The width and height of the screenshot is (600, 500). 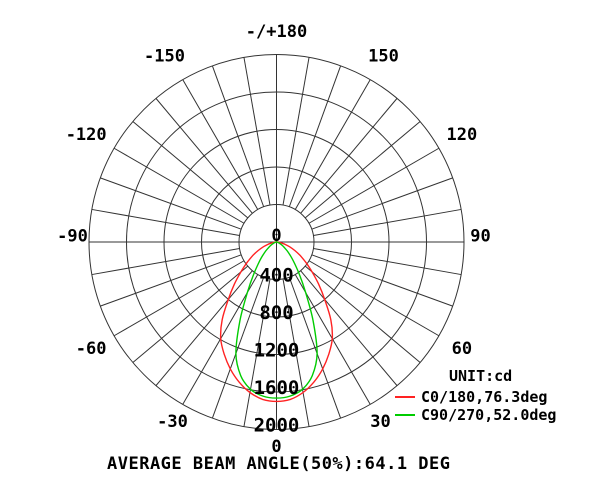 What do you see at coordinates (277, 351) in the screenshot?
I see `radial-tick-label-1200: 1200` at bounding box center [277, 351].